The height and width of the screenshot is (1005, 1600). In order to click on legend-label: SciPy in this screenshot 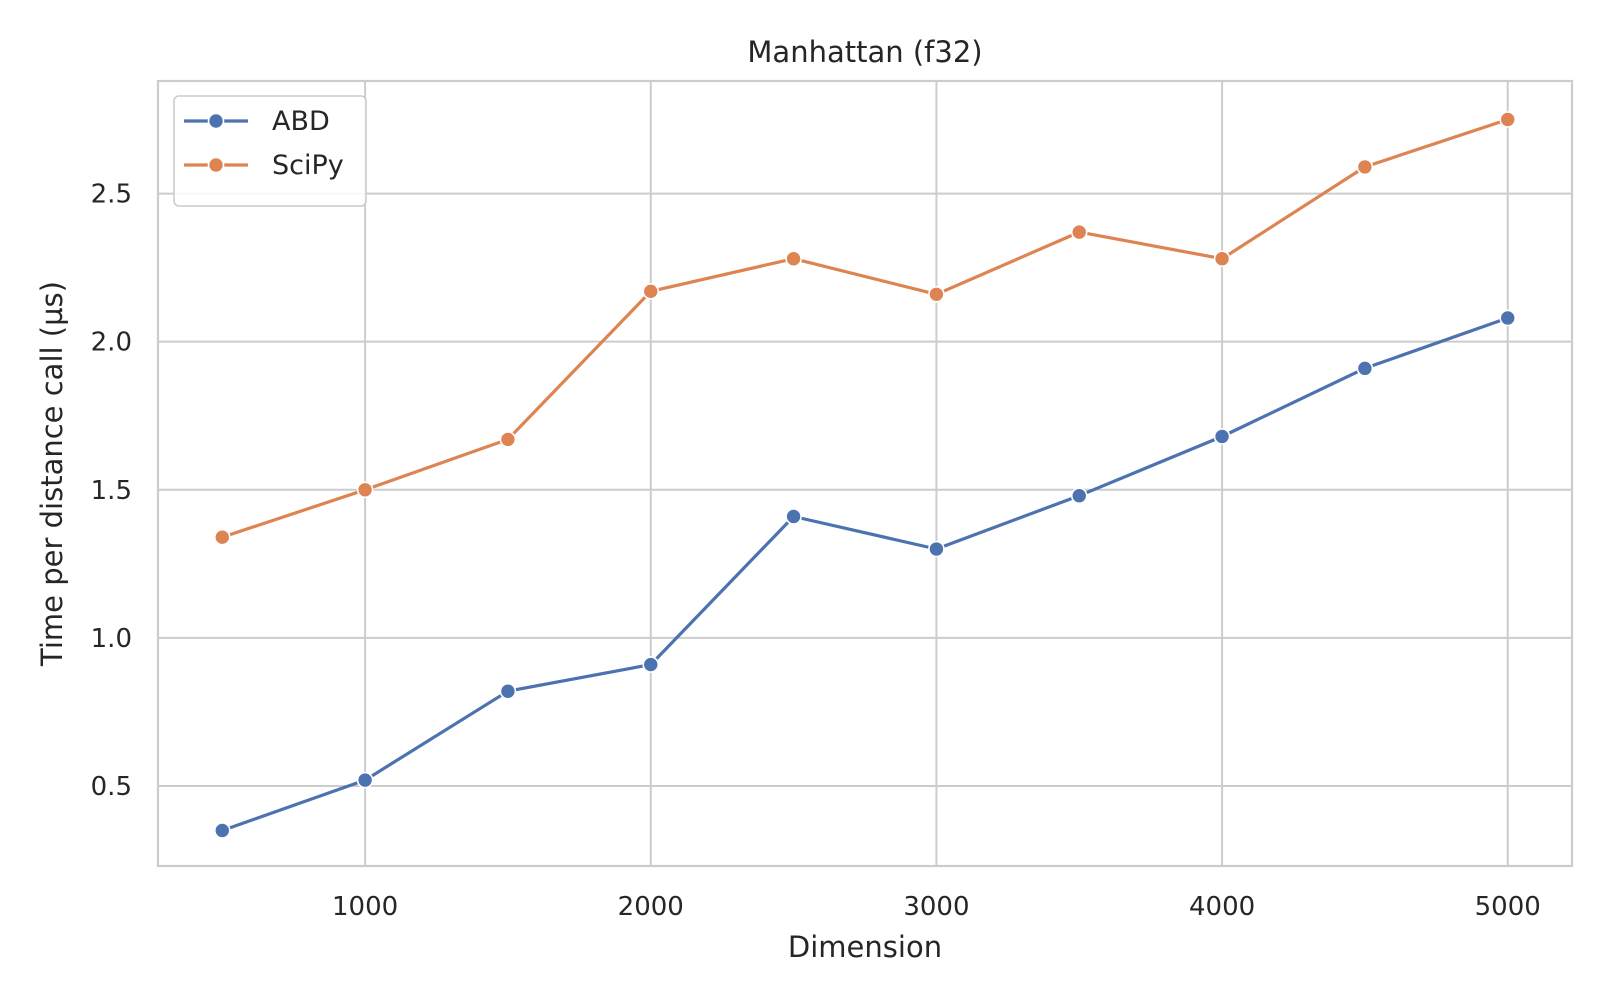, I will do `click(308, 165)`.